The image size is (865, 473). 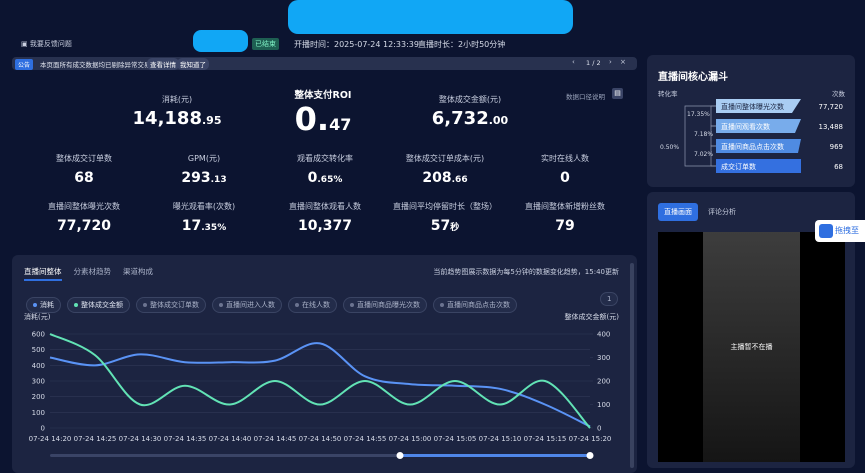 What do you see at coordinates (437, 178) in the screenshot?
I see `metric-main: 208` at bounding box center [437, 178].